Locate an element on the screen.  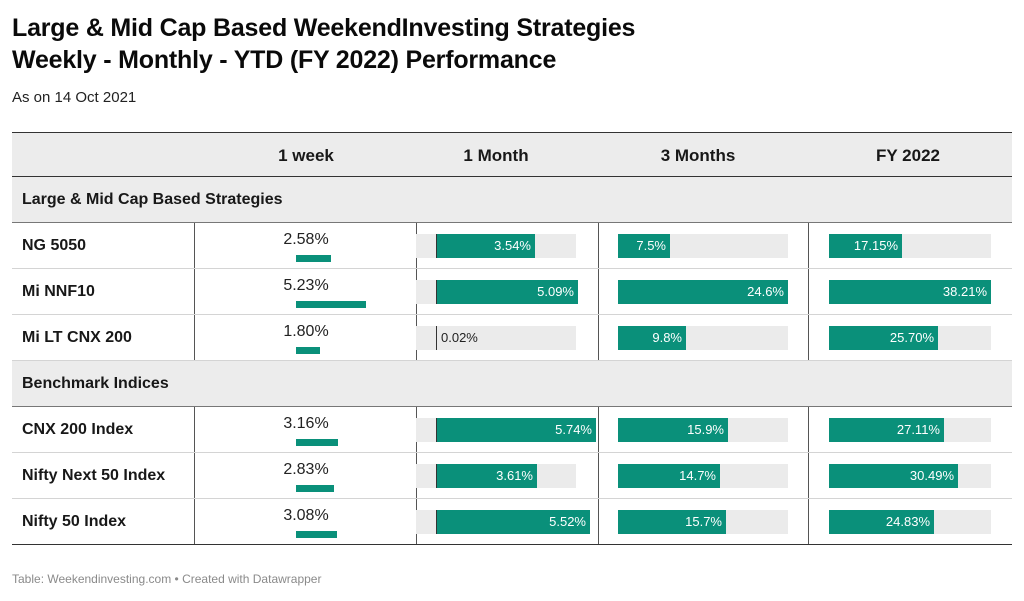
month-cell: 0.02% is located at coordinates (516, 338).